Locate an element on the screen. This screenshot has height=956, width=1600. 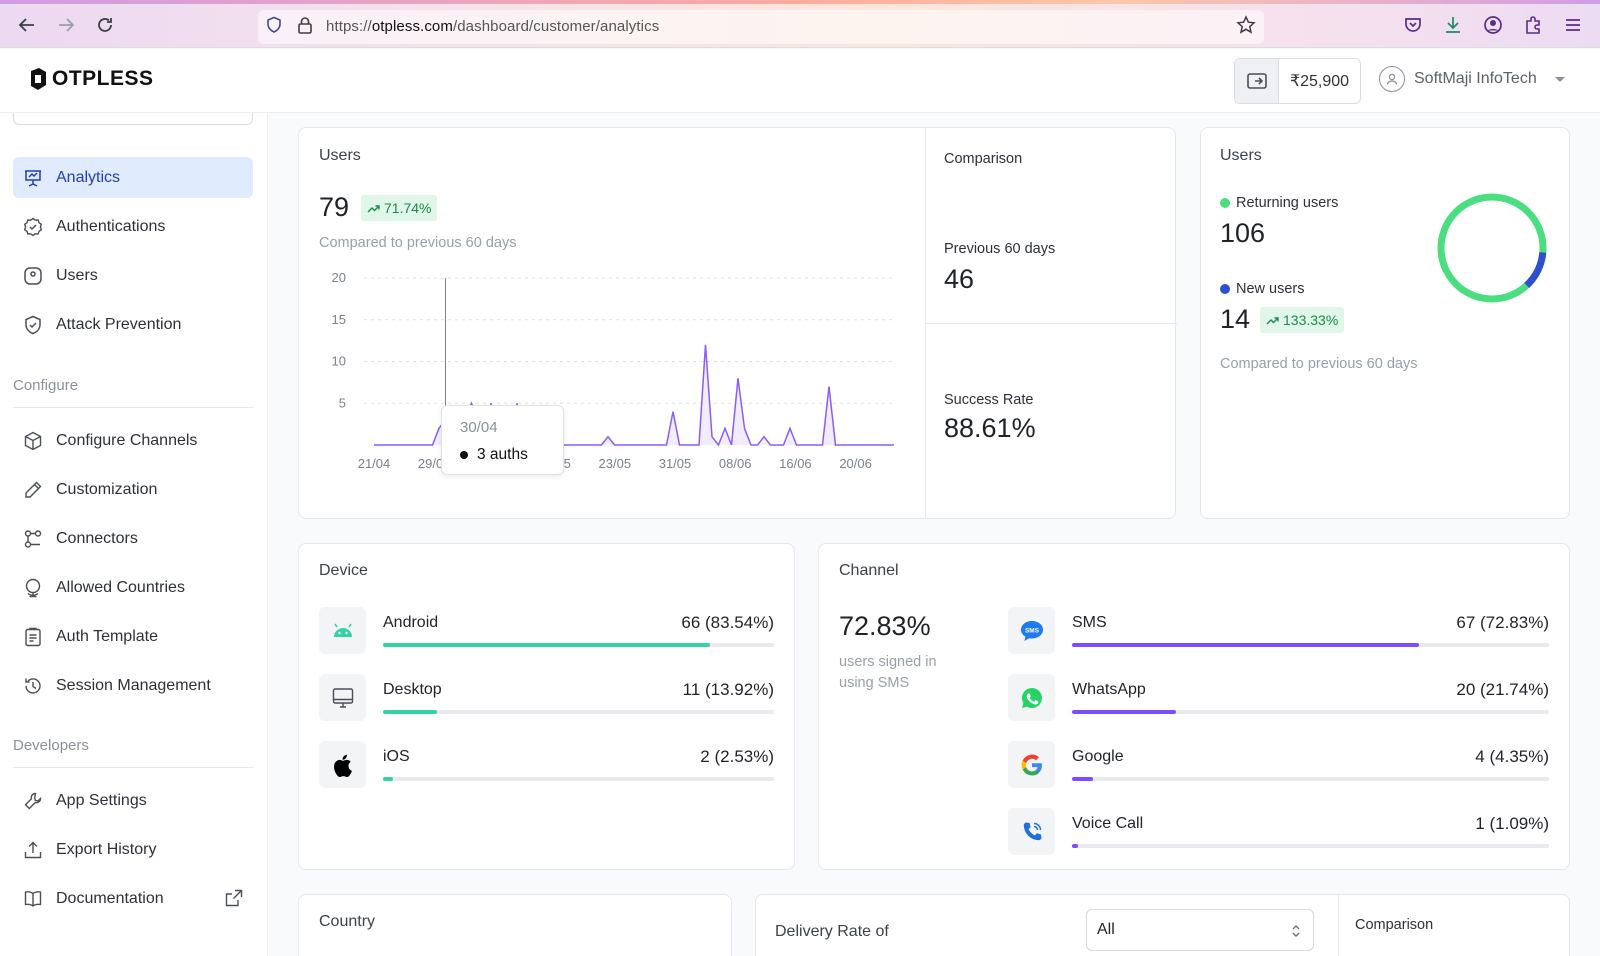
sidebar-item-export-history: Export History is located at coordinates (133, 849).